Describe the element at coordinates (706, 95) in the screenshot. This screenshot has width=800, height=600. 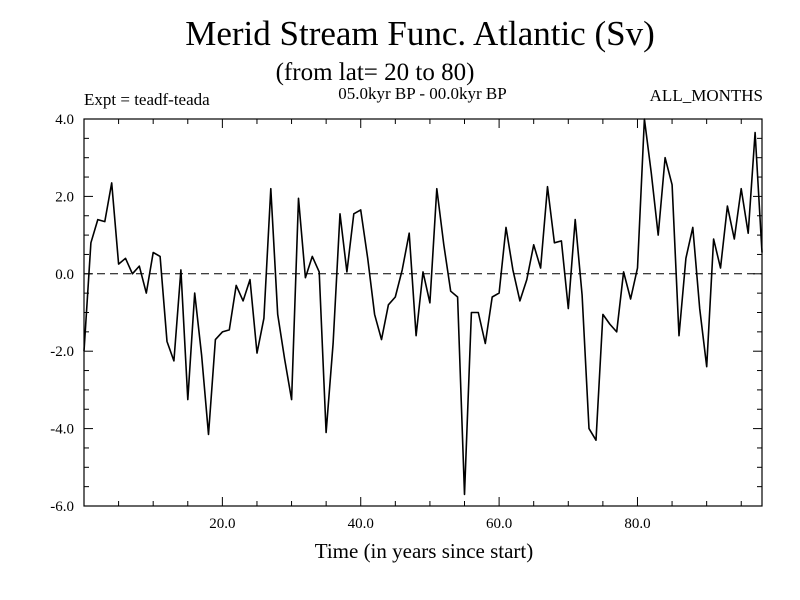
I see `months-label: ALL_MONTHS` at that location.